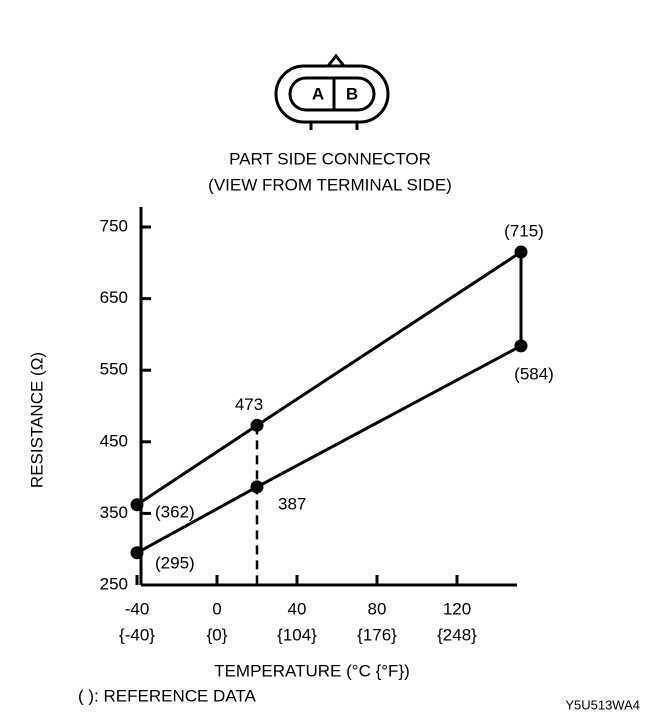  I want to click on terminal-label: A, so click(318, 93).